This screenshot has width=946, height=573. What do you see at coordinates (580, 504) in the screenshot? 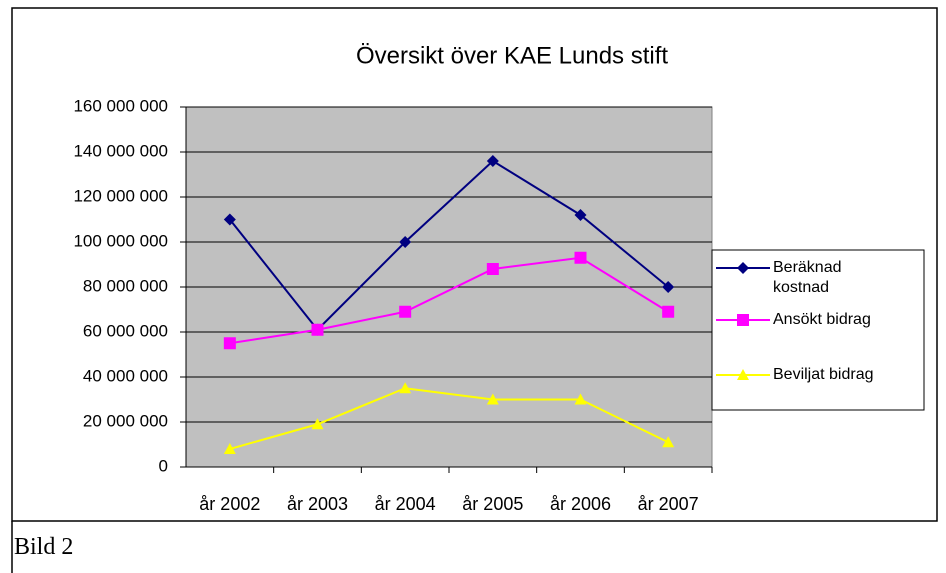
I see `x-tick-label: år 2006` at bounding box center [580, 504].